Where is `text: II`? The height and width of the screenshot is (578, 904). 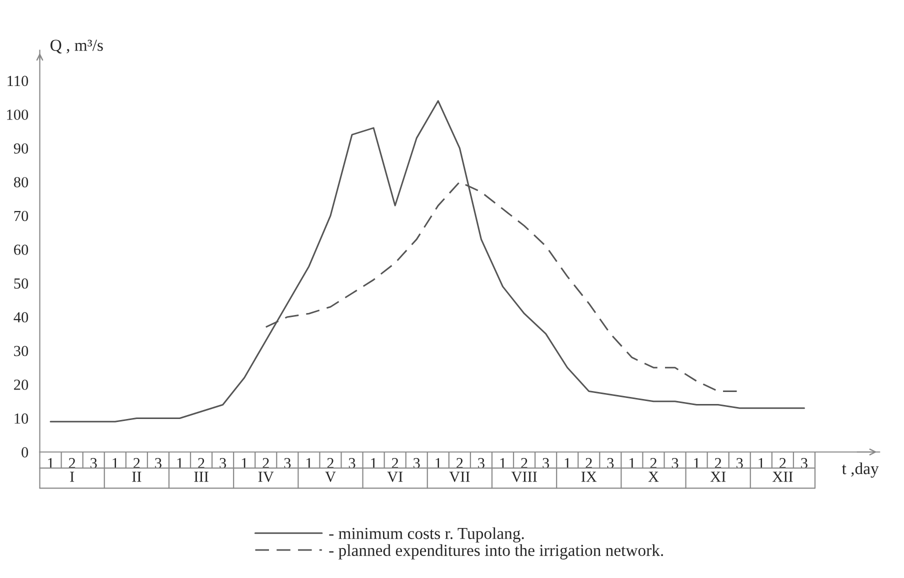
text: II is located at coordinates (137, 477).